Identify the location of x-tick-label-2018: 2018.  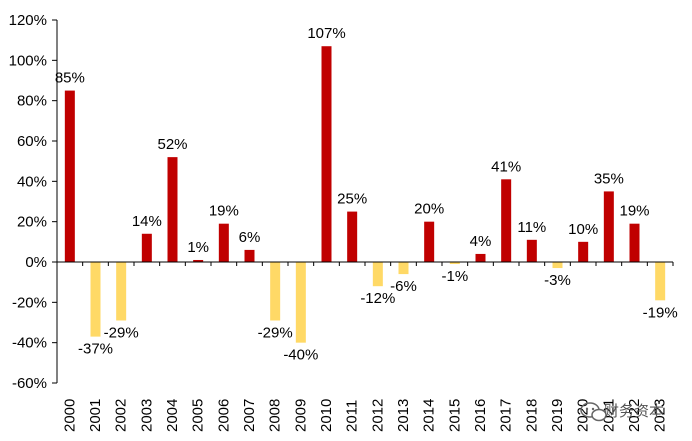
(531, 415).